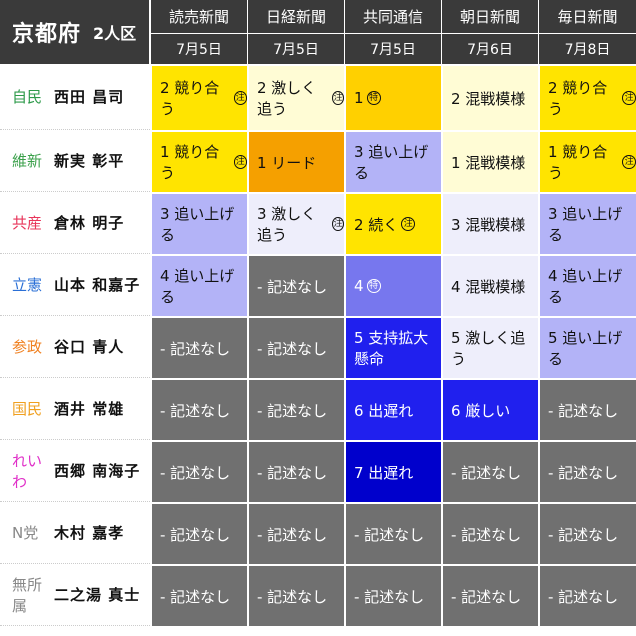  I want to click on candidate-cell: N党 木村 嘉孝, so click(75, 533).